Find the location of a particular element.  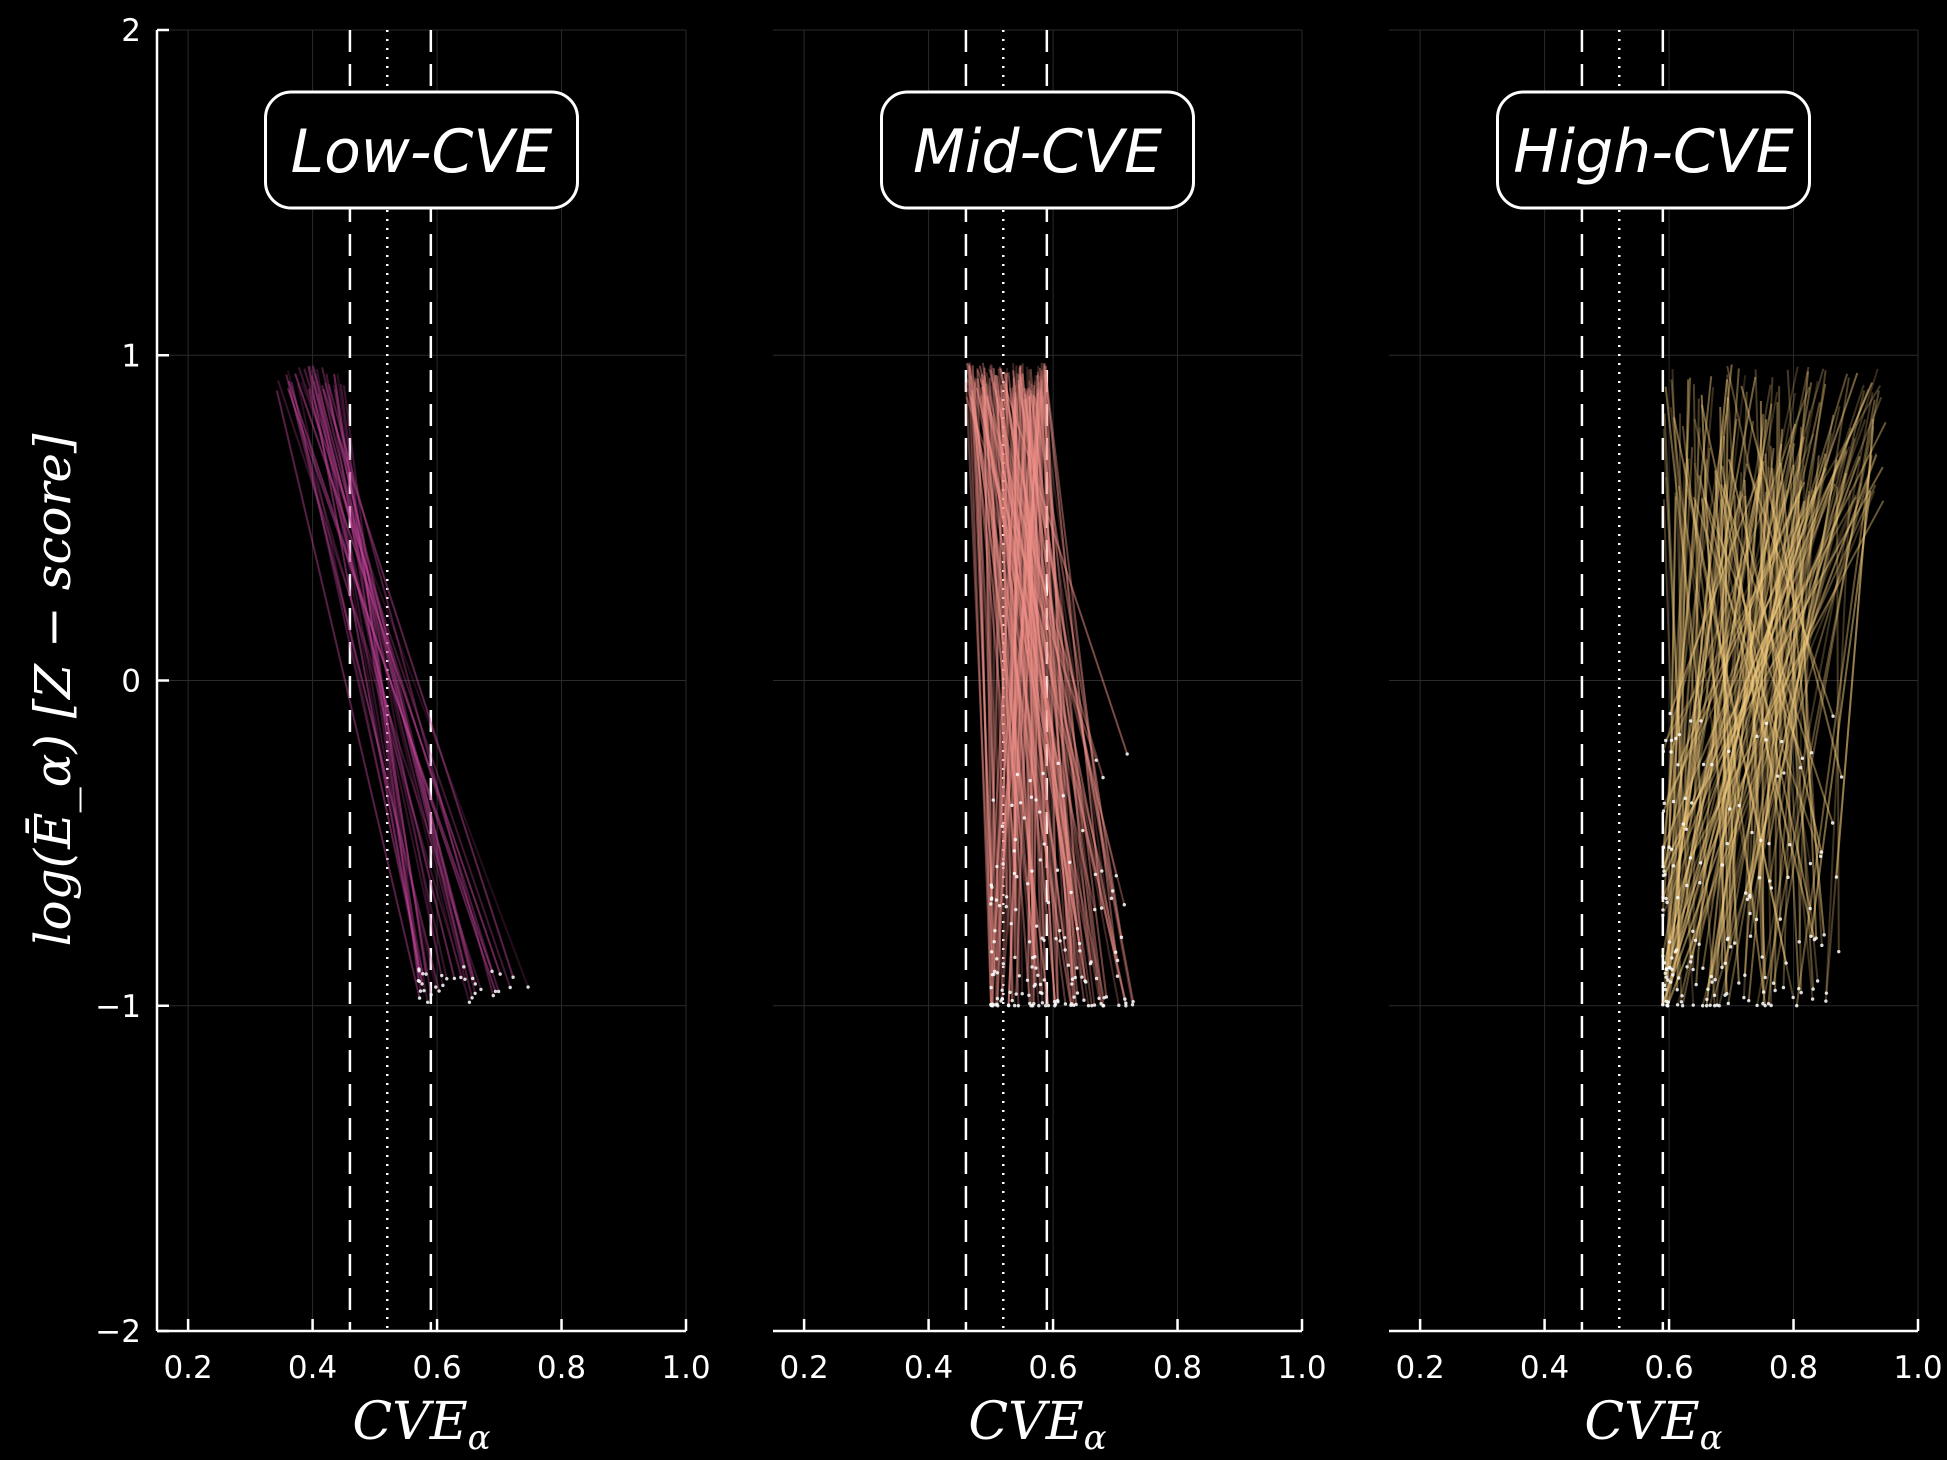

trajectory-group is located at coordinates (1774, 686).